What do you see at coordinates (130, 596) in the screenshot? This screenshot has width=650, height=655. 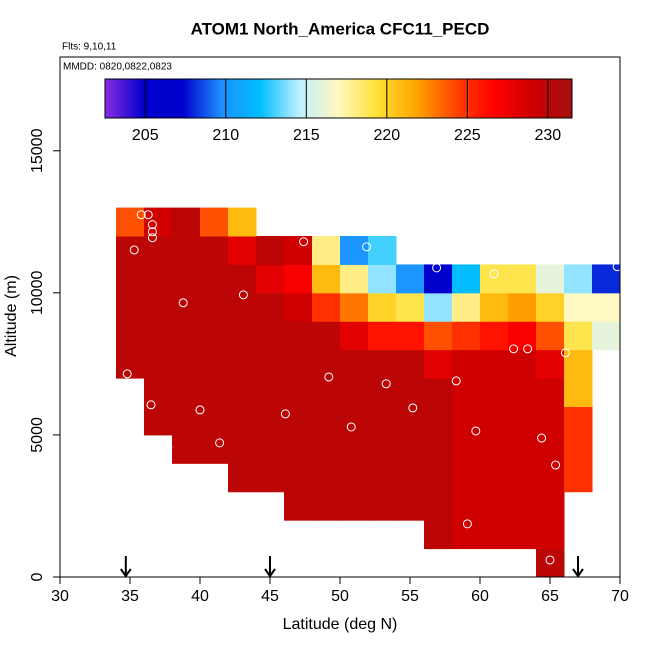 I see `x-tick-label: 35` at bounding box center [130, 596].